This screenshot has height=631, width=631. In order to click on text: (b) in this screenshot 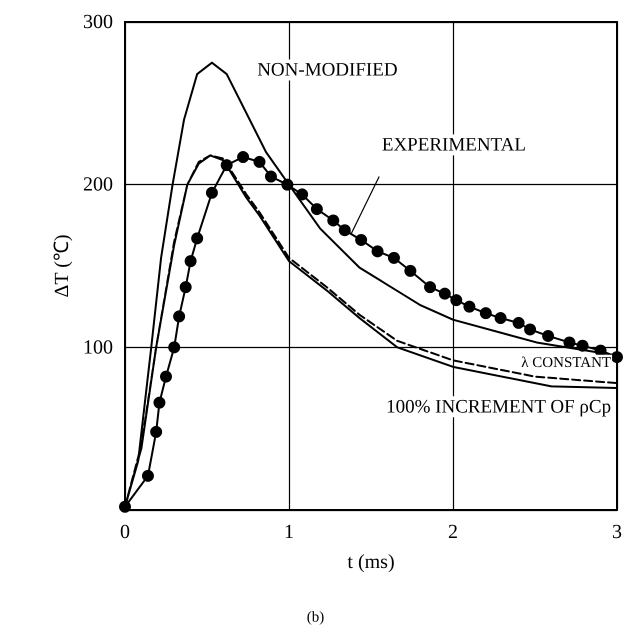, I will do `click(315, 618)`.